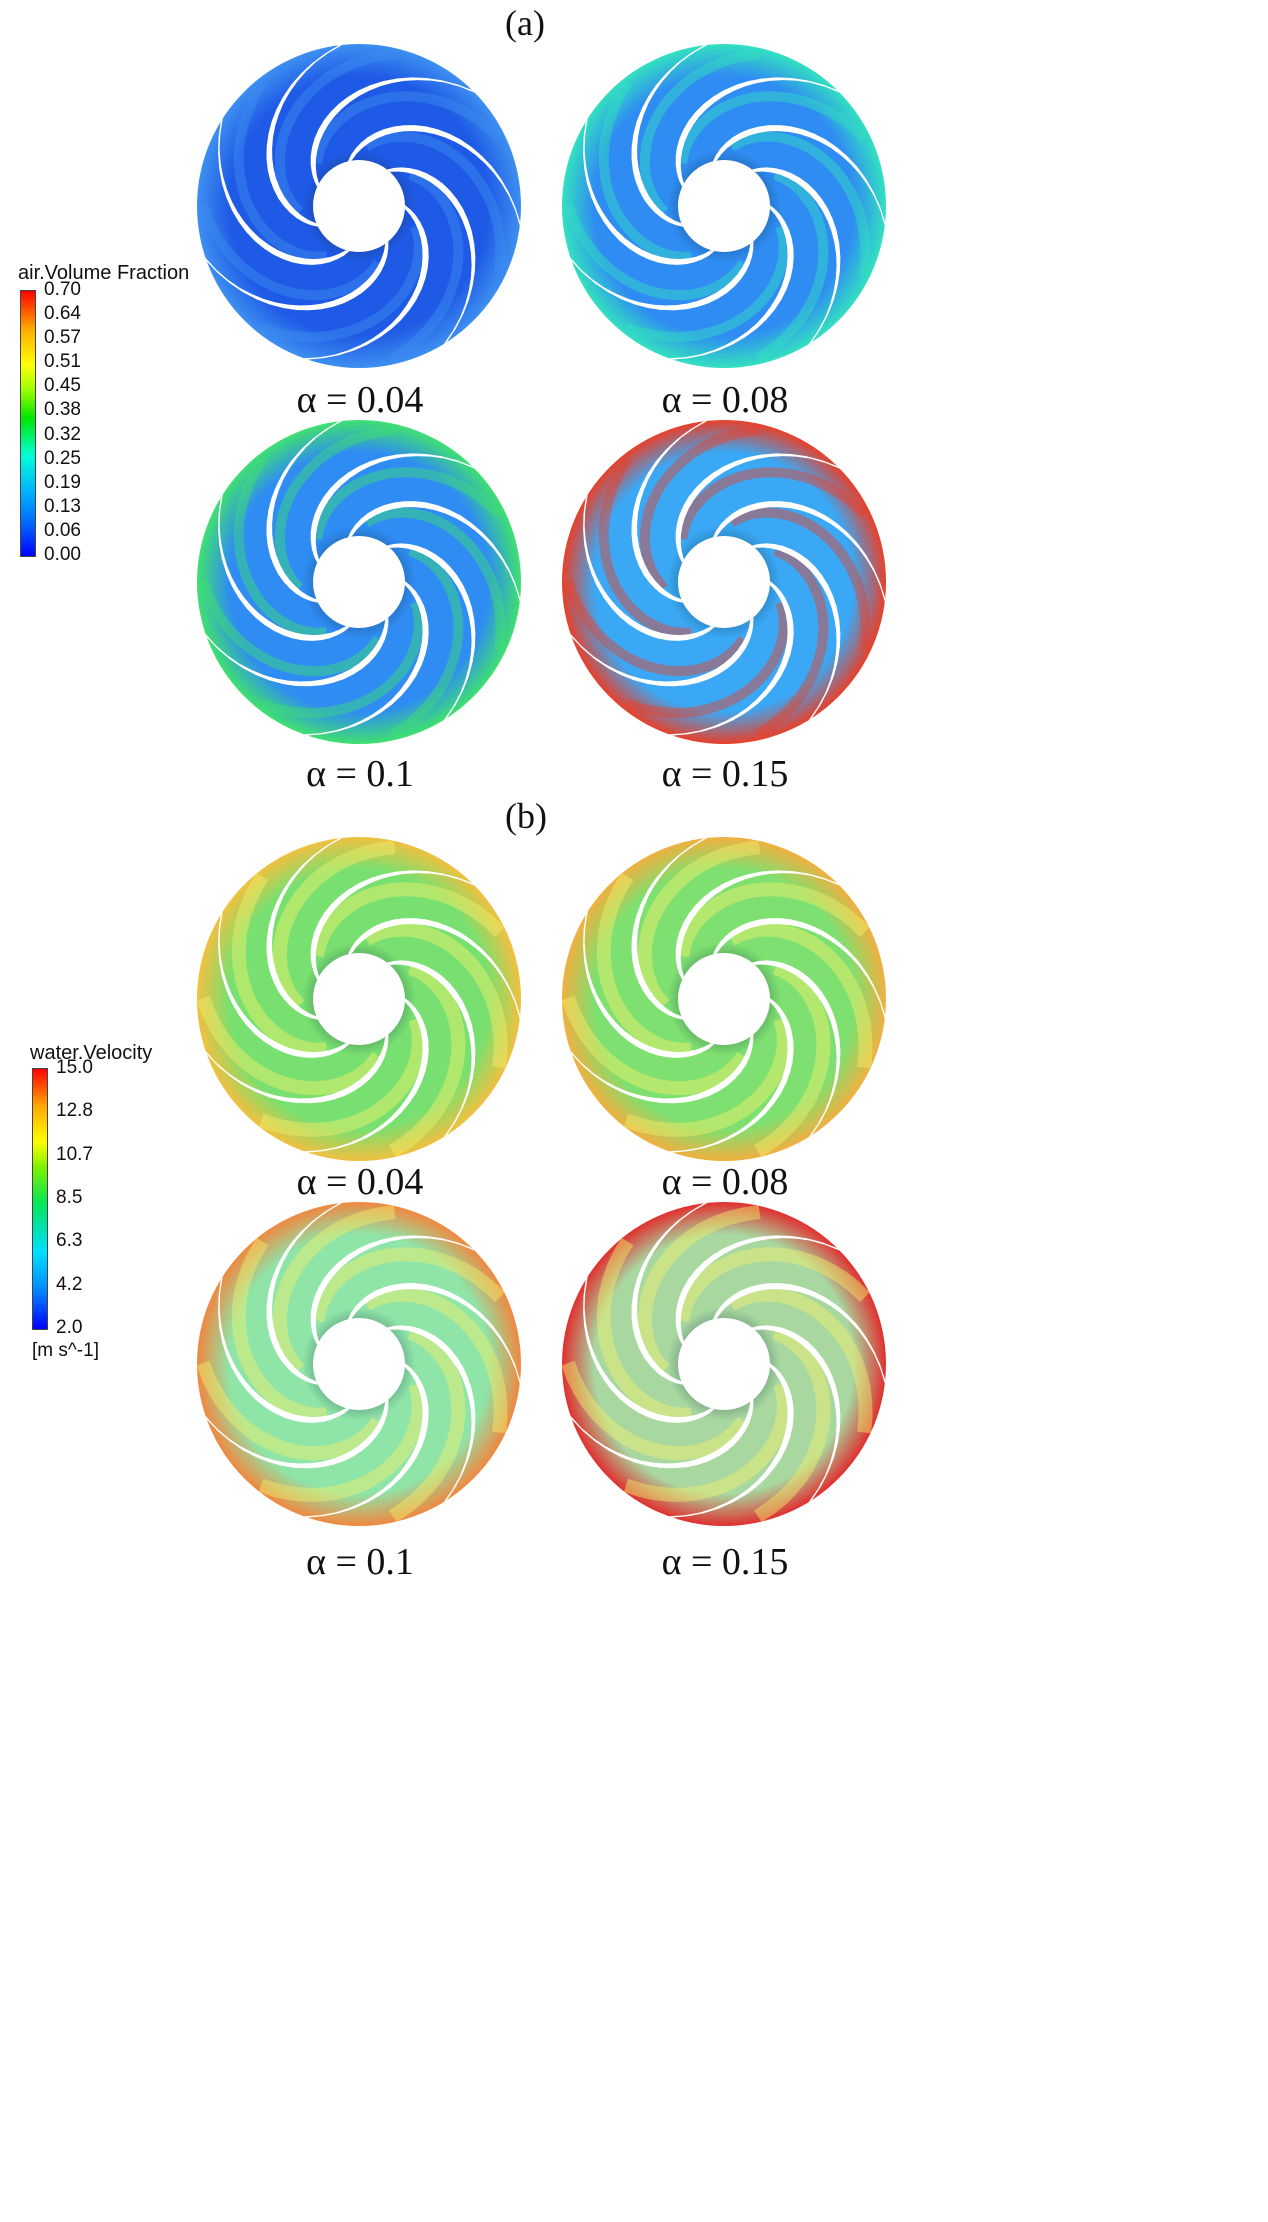 This screenshot has height=2222, width=1268. What do you see at coordinates (74, 1154) in the screenshot?
I see `legend-b-tick: 10.7` at bounding box center [74, 1154].